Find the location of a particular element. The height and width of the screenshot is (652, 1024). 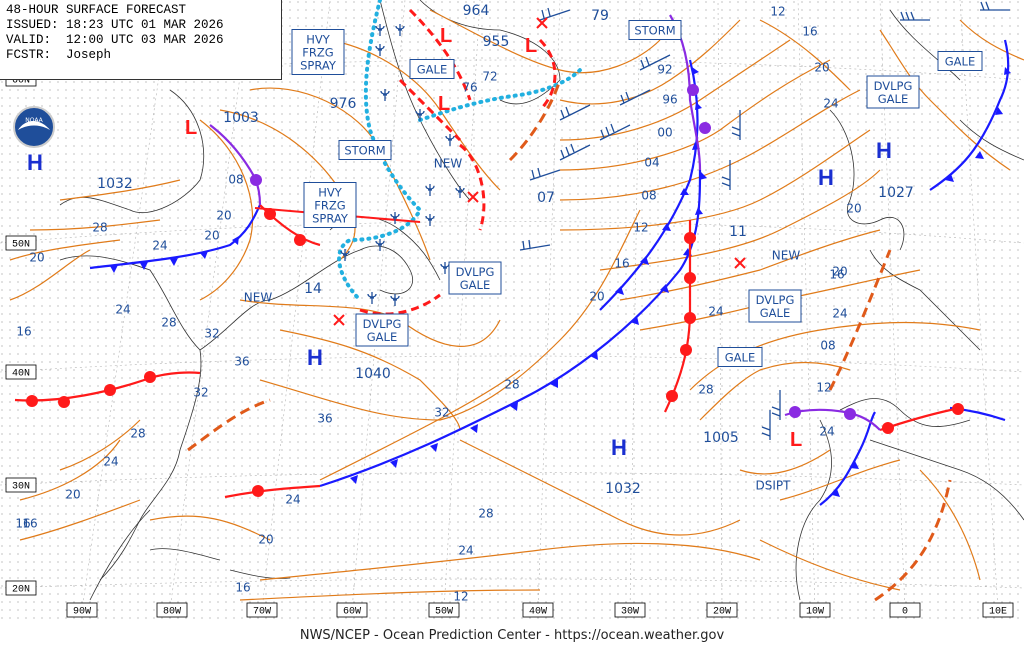

low-marker-labrador: L is located at coordinates (191, 128).